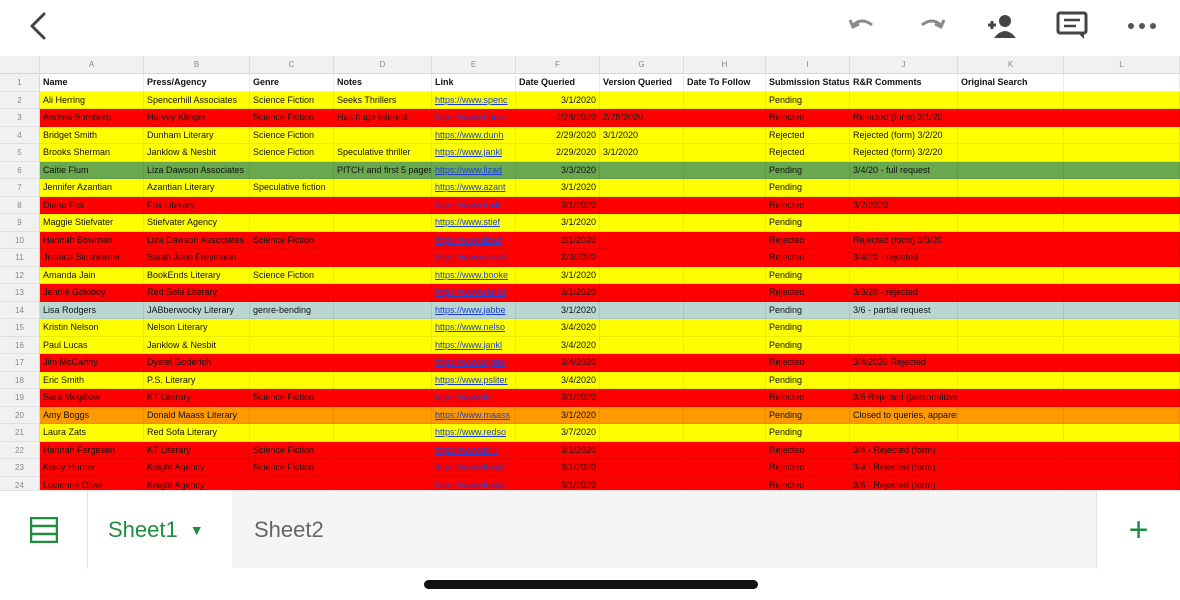 This screenshot has height=600, width=1180. I want to click on column-header-f: F, so click(558, 65).